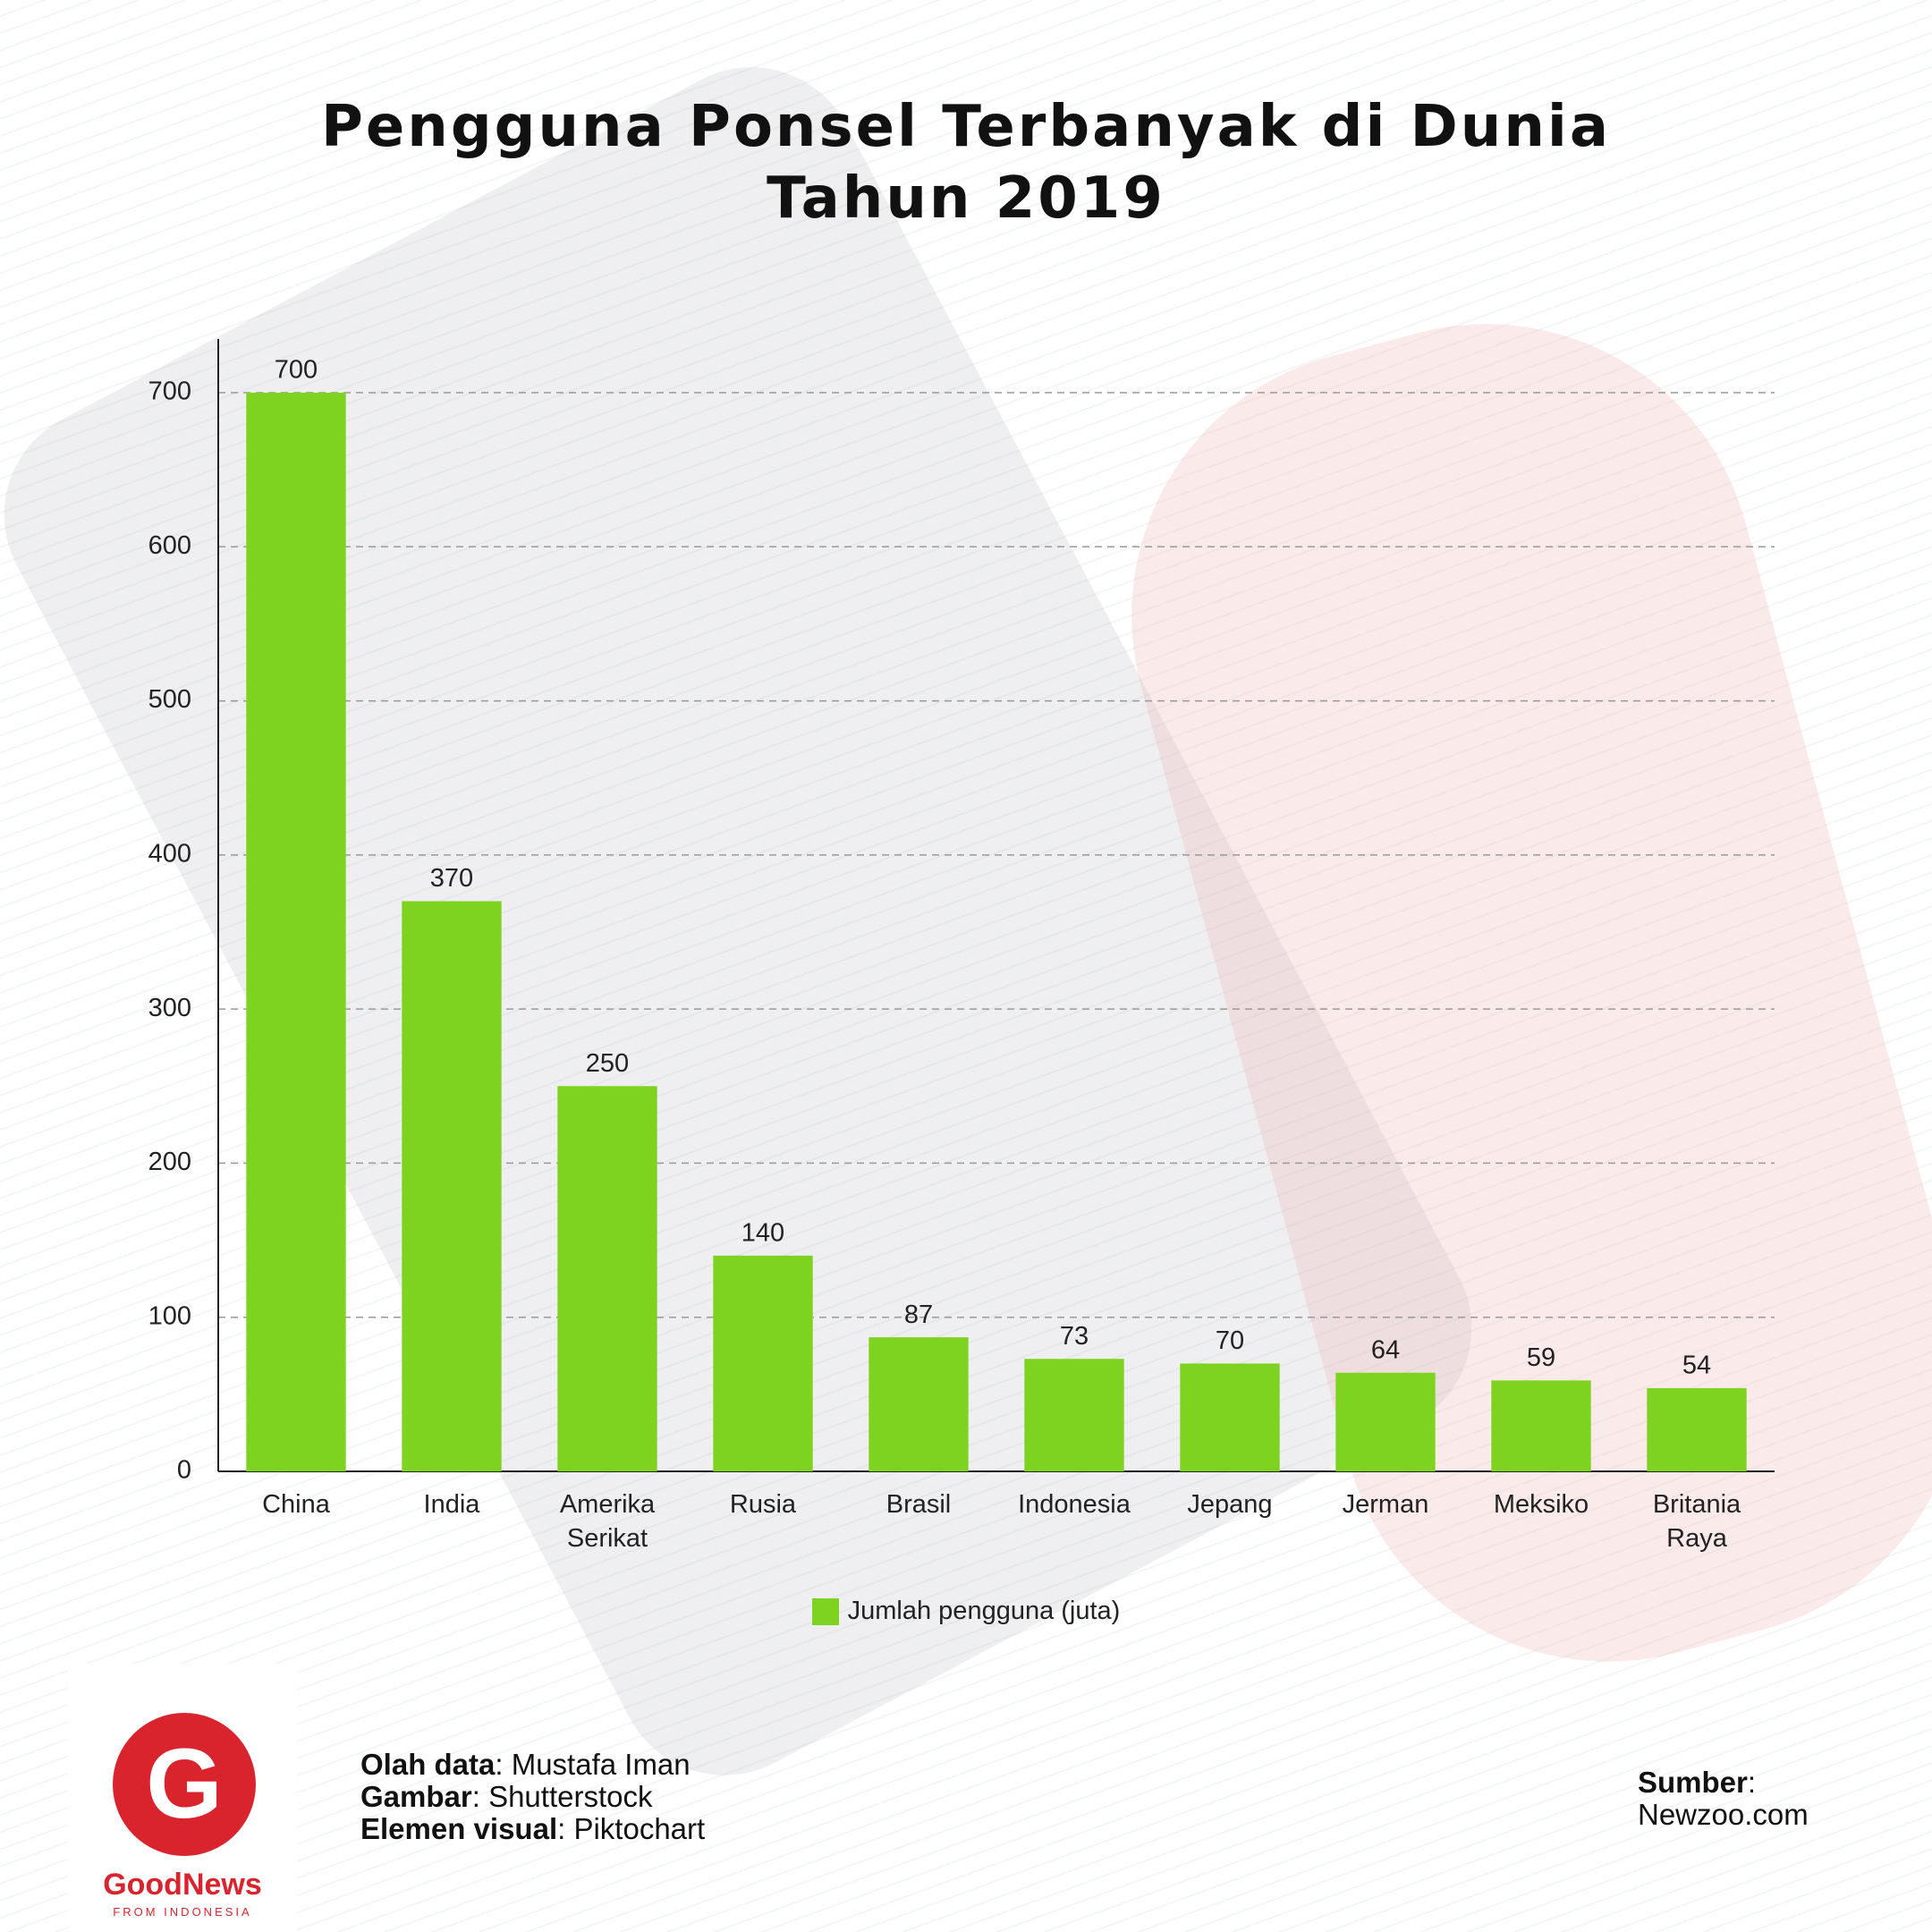 The width and height of the screenshot is (1932, 1932). I want to click on y-tick-label: 600, so click(169, 545).